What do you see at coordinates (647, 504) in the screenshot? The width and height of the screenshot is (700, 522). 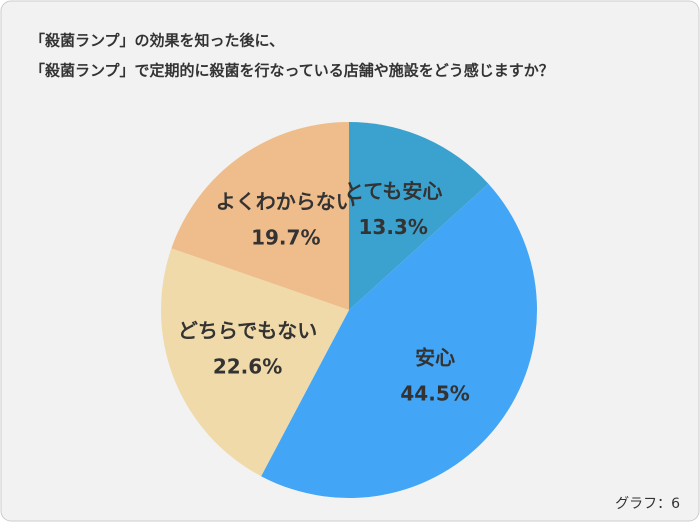 I see `annotation: グラフ：6` at bounding box center [647, 504].